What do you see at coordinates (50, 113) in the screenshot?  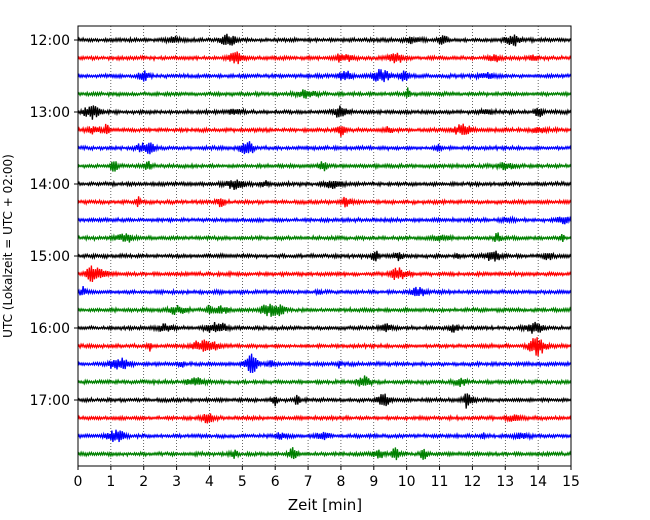 I see `y-tick-label: 13:00` at bounding box center [50, 113].